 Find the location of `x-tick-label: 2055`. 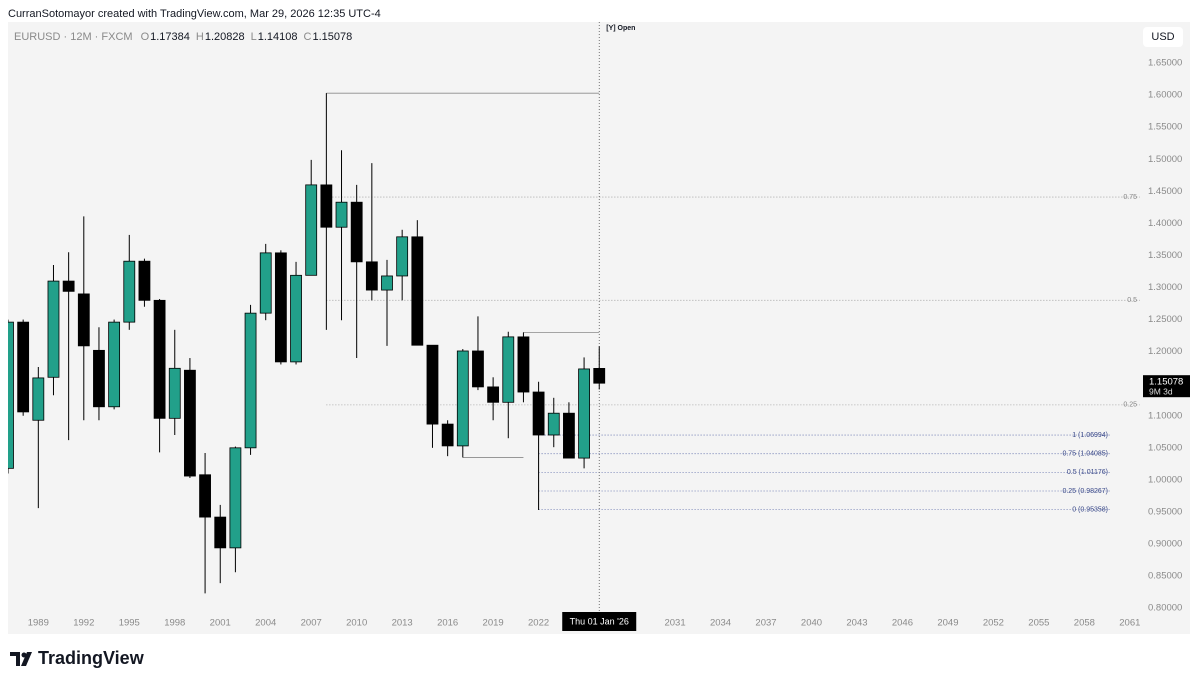

x-tick-label: 2055 is located at coordinates (1038, 623).